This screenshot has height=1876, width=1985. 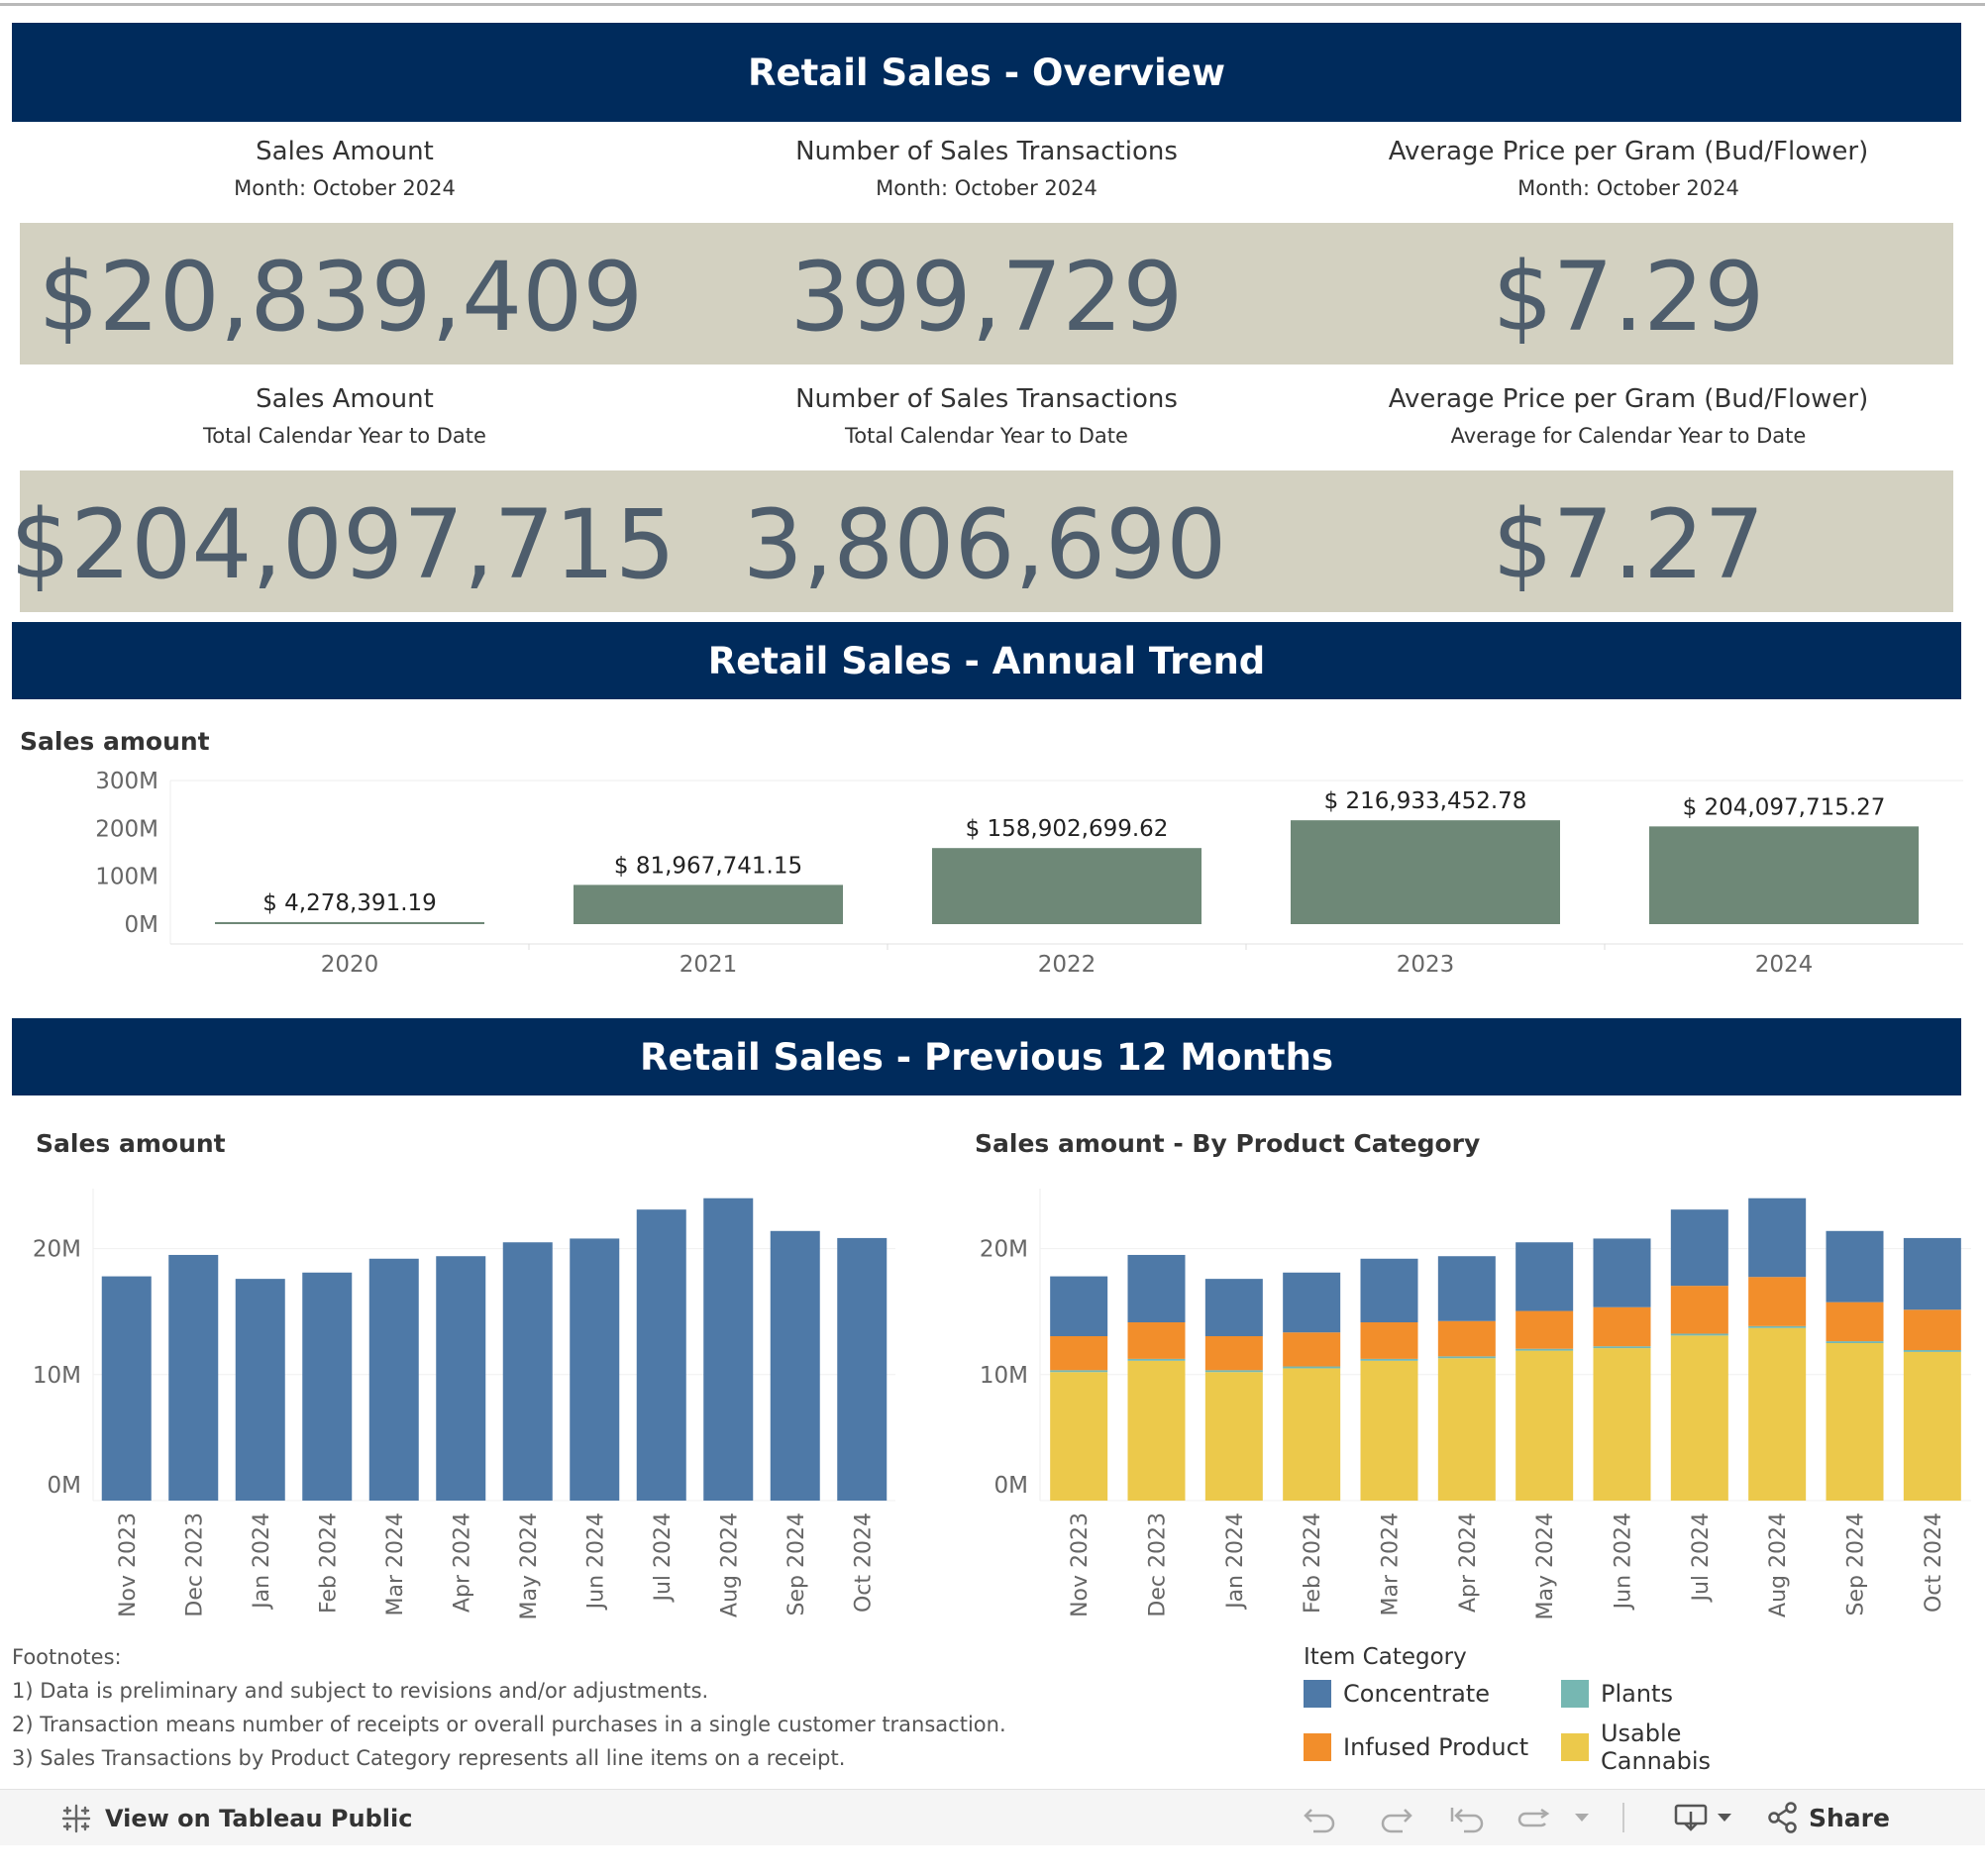 I want to click on bar-2020, so click(x=349, y=922).